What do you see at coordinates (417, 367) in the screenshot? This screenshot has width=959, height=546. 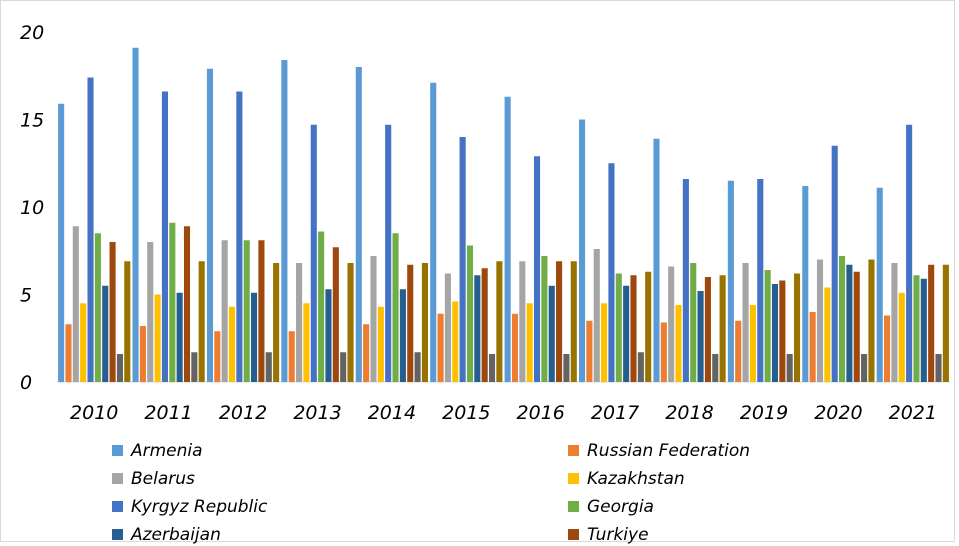 I see `bar-series-9-2014` at bounding box center [417, 367].